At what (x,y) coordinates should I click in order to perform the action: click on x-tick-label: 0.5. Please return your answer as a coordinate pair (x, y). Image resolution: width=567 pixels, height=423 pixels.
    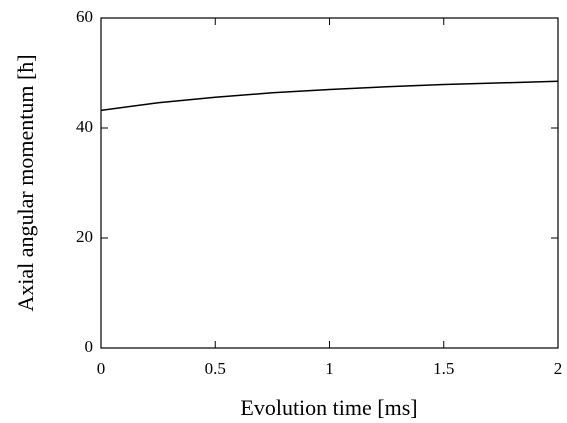
    Looking at the image, I should click on (215, 368).